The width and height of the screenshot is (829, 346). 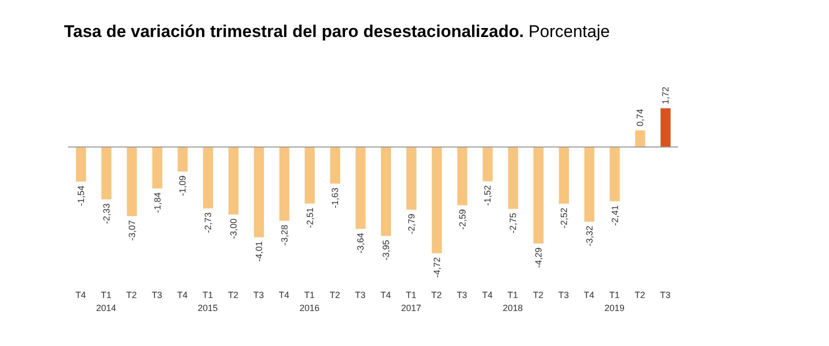 What do you see at coordinates (640, 117) in the screenshot?
I see `data-label: 0,74` at bounding box center [640, 117].